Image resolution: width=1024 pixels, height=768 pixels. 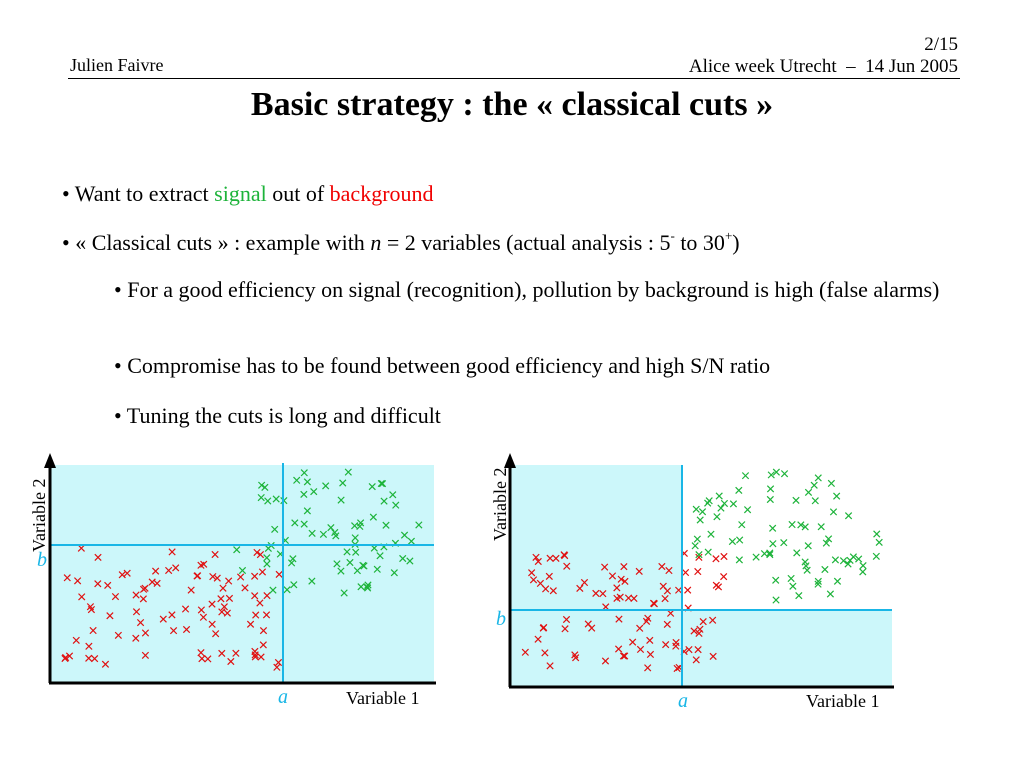 What do you see at coordinates (842, 701) in the screenshot?
I see `right-xlabel: Variable 1` at bounding box center [842, 701].